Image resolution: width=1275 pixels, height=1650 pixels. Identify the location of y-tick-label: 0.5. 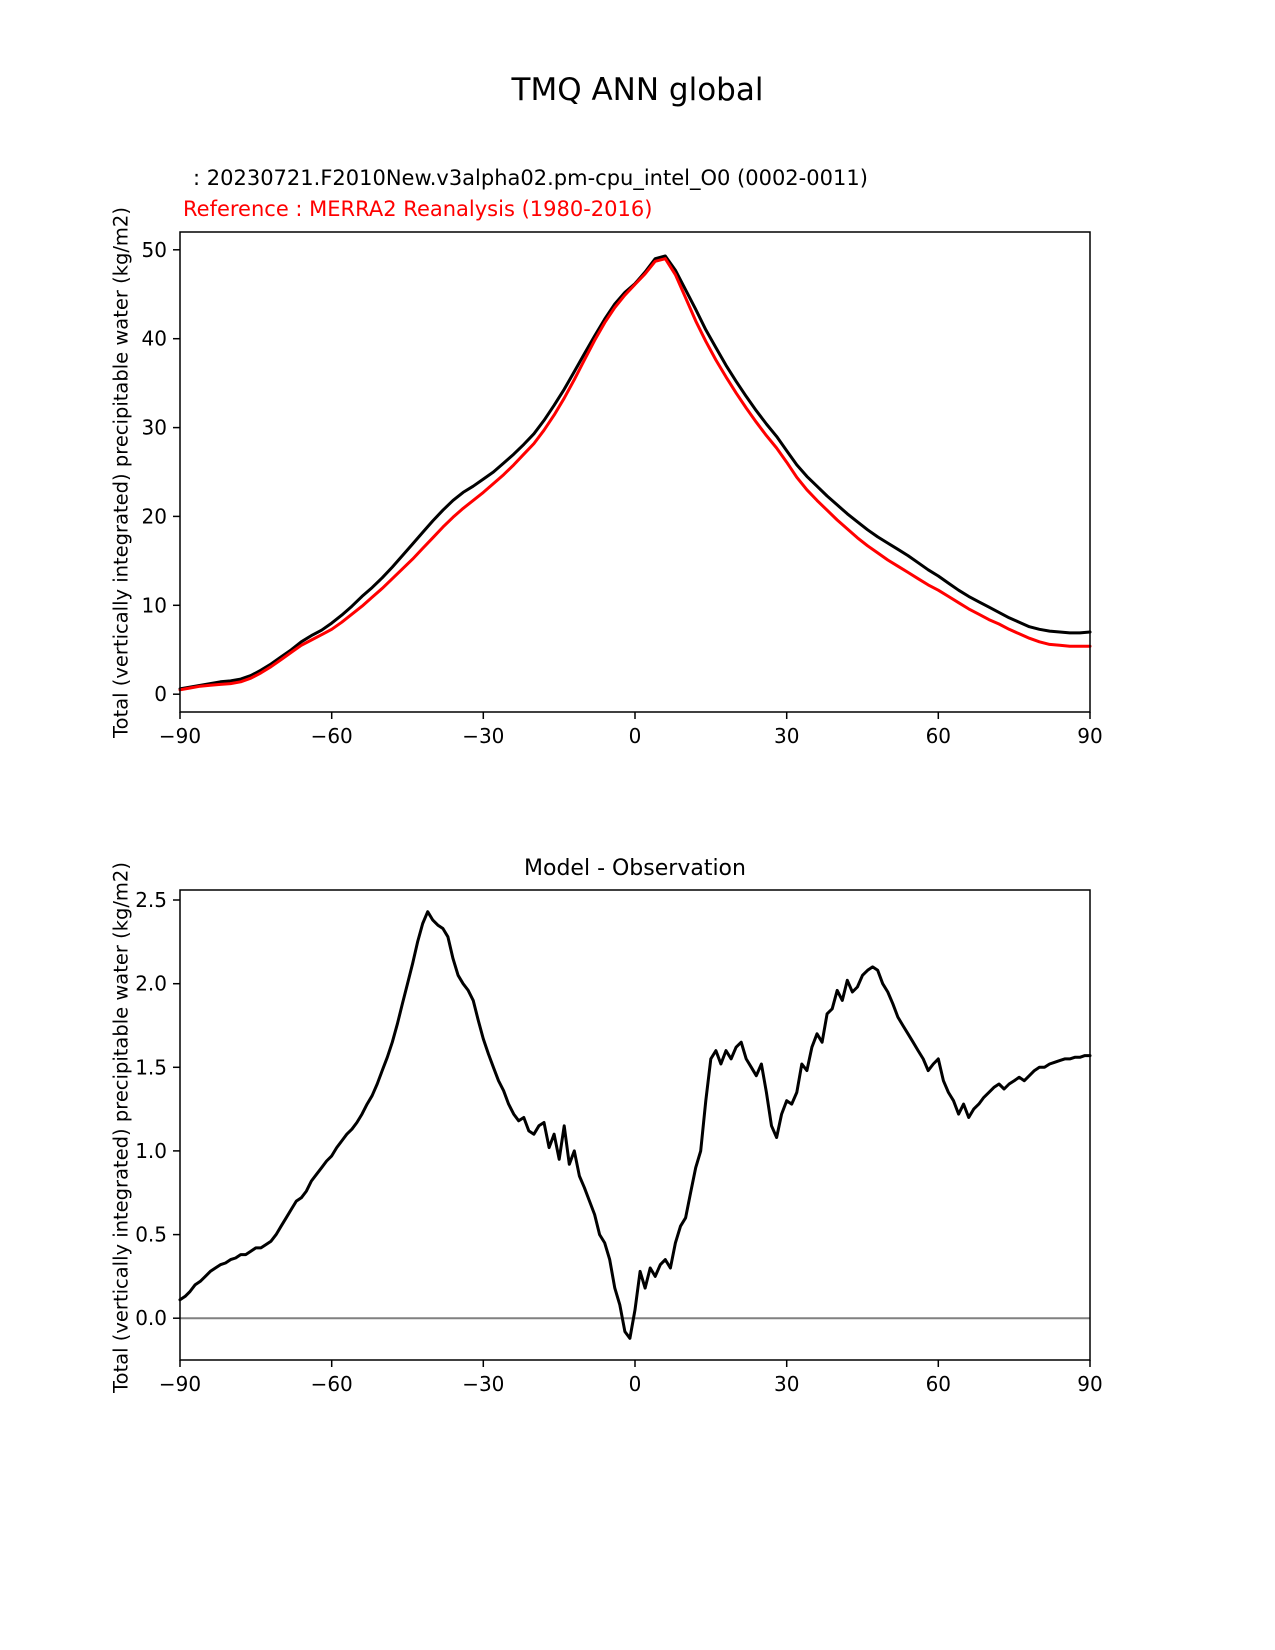
(151, 1235).